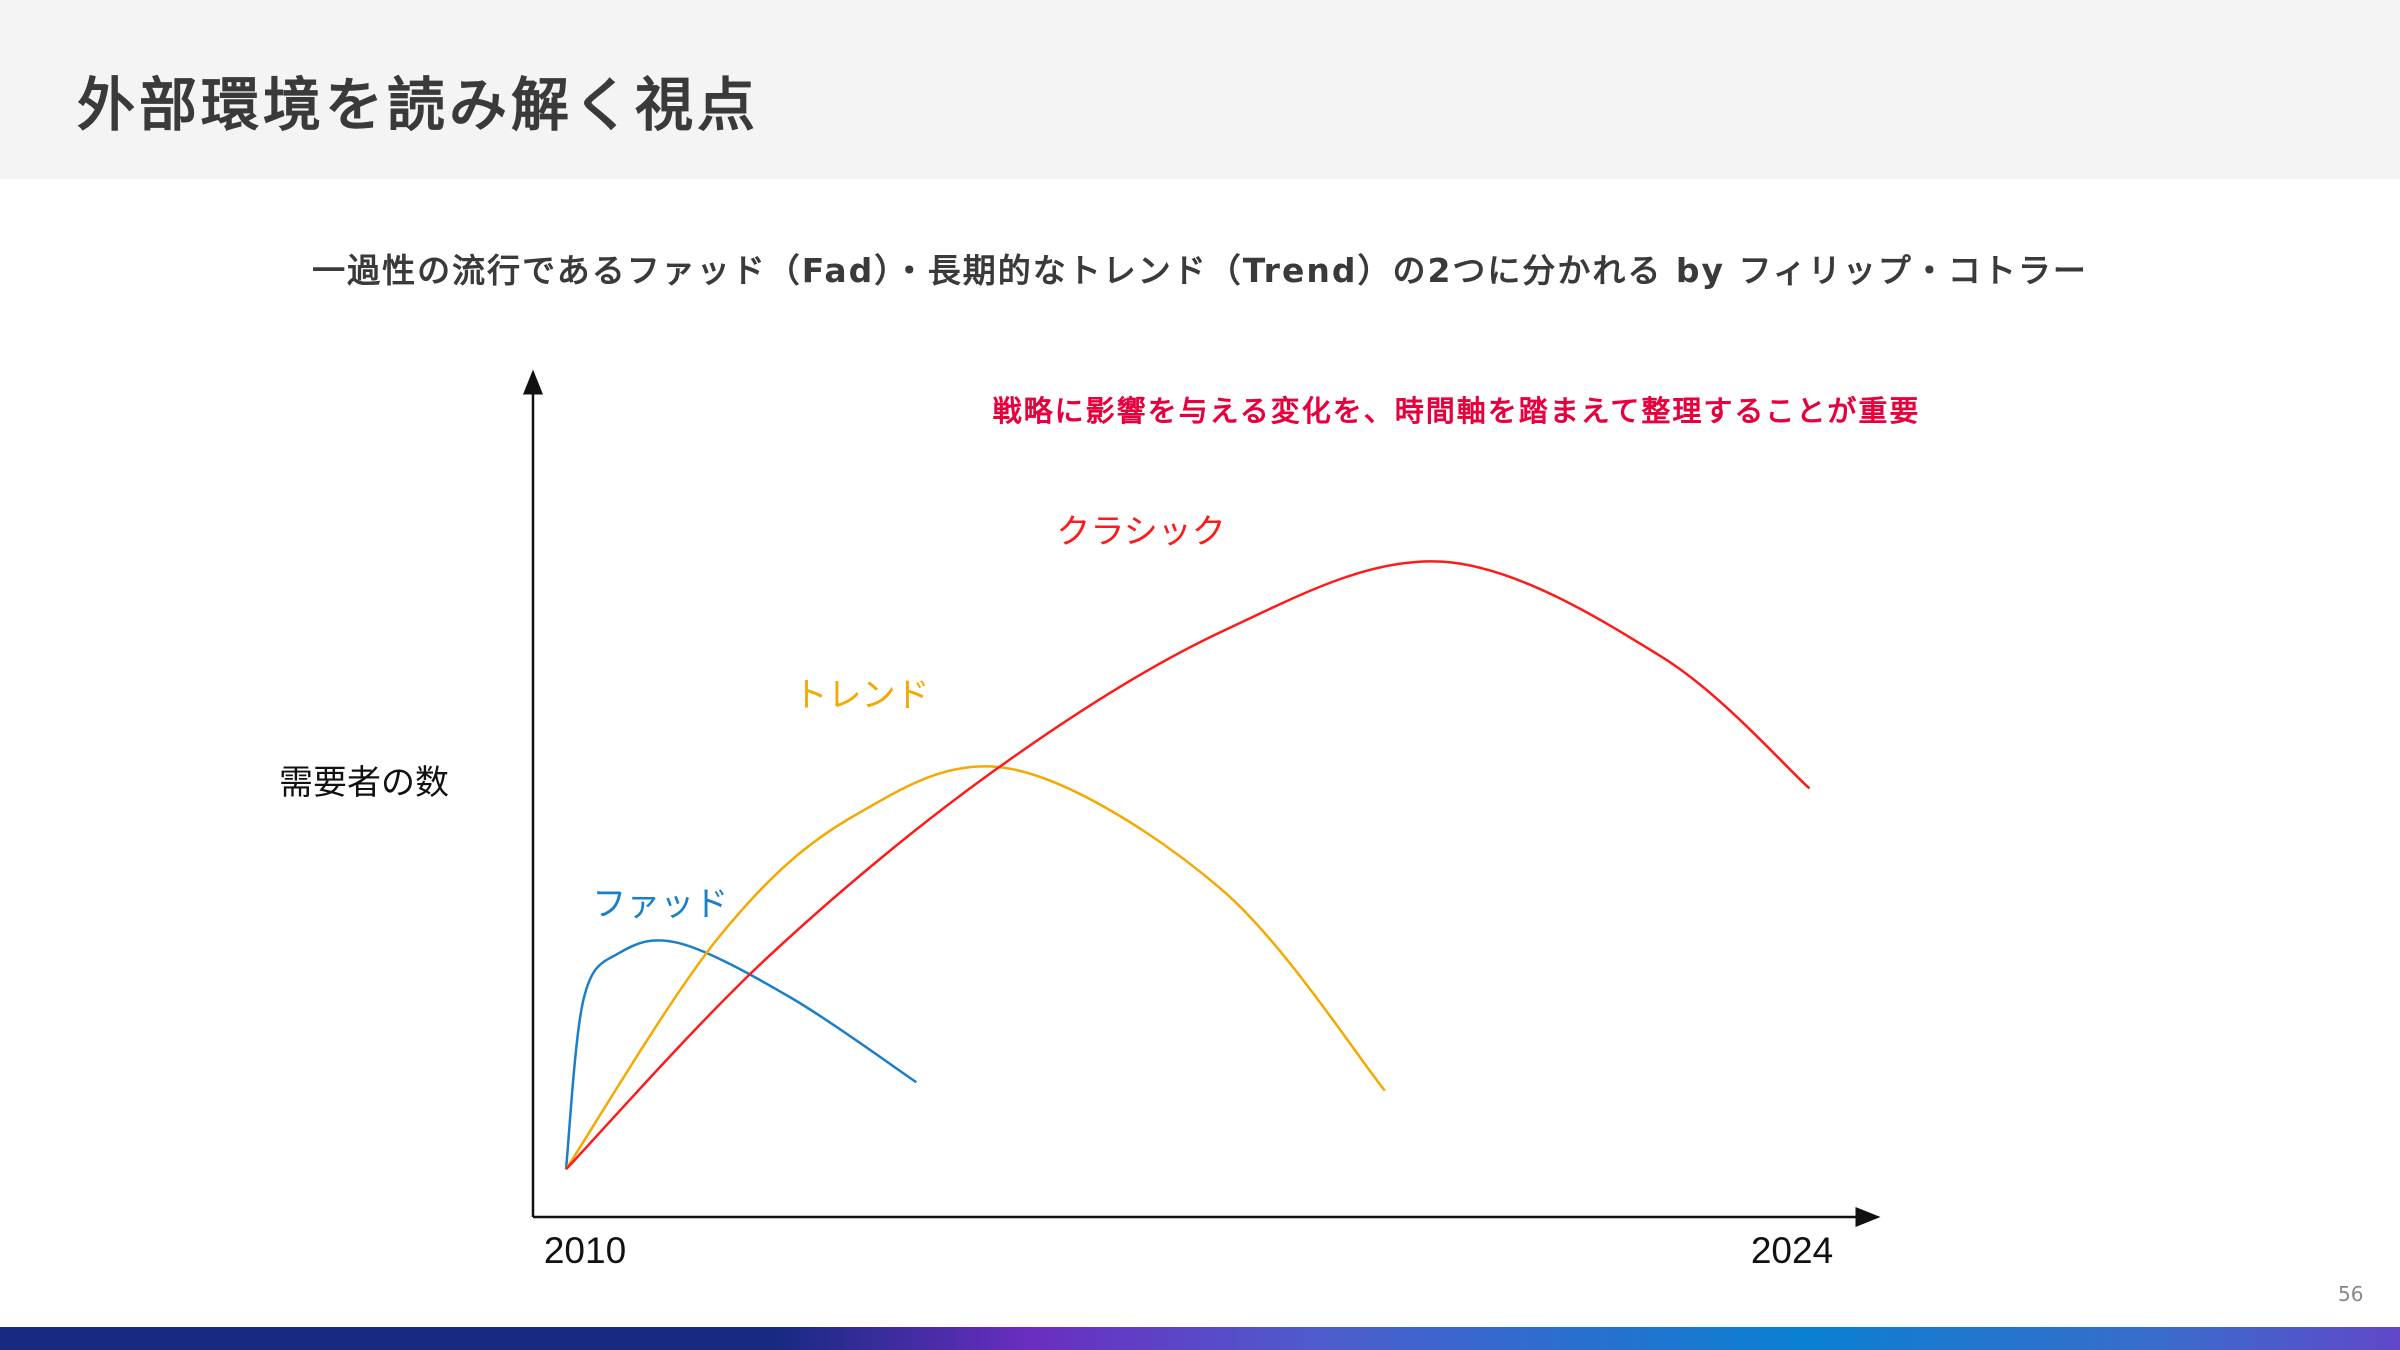 The width and height of the screenshot is (2400, 1350). Describe the element at coordinates (1140, 532) in the screenshot. I see `series-label: クラシック` at that location.